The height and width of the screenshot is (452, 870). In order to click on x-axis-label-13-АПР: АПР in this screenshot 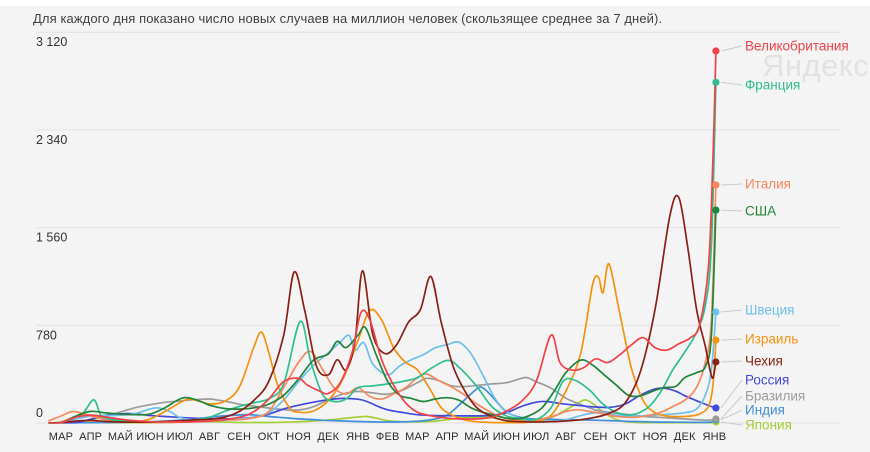, I will do `click(447, 437)`.